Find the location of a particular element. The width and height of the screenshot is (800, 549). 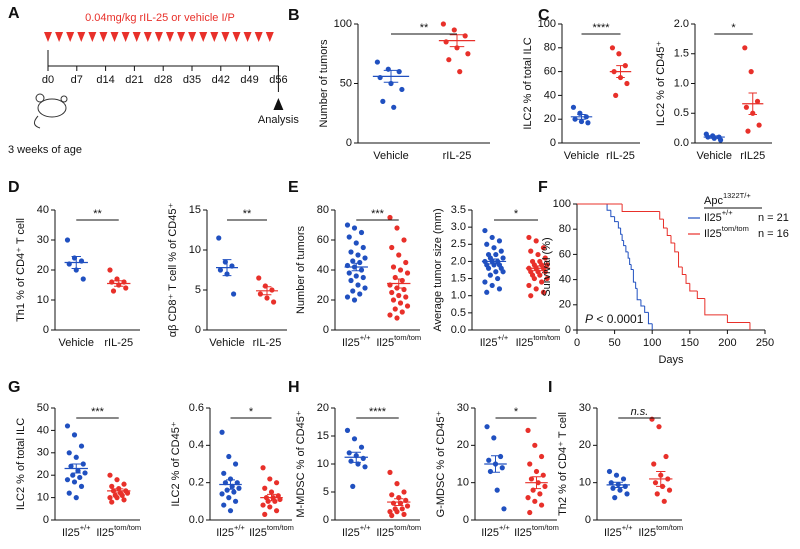

x-tick-label: 200 is located at coordinates (727, 343).